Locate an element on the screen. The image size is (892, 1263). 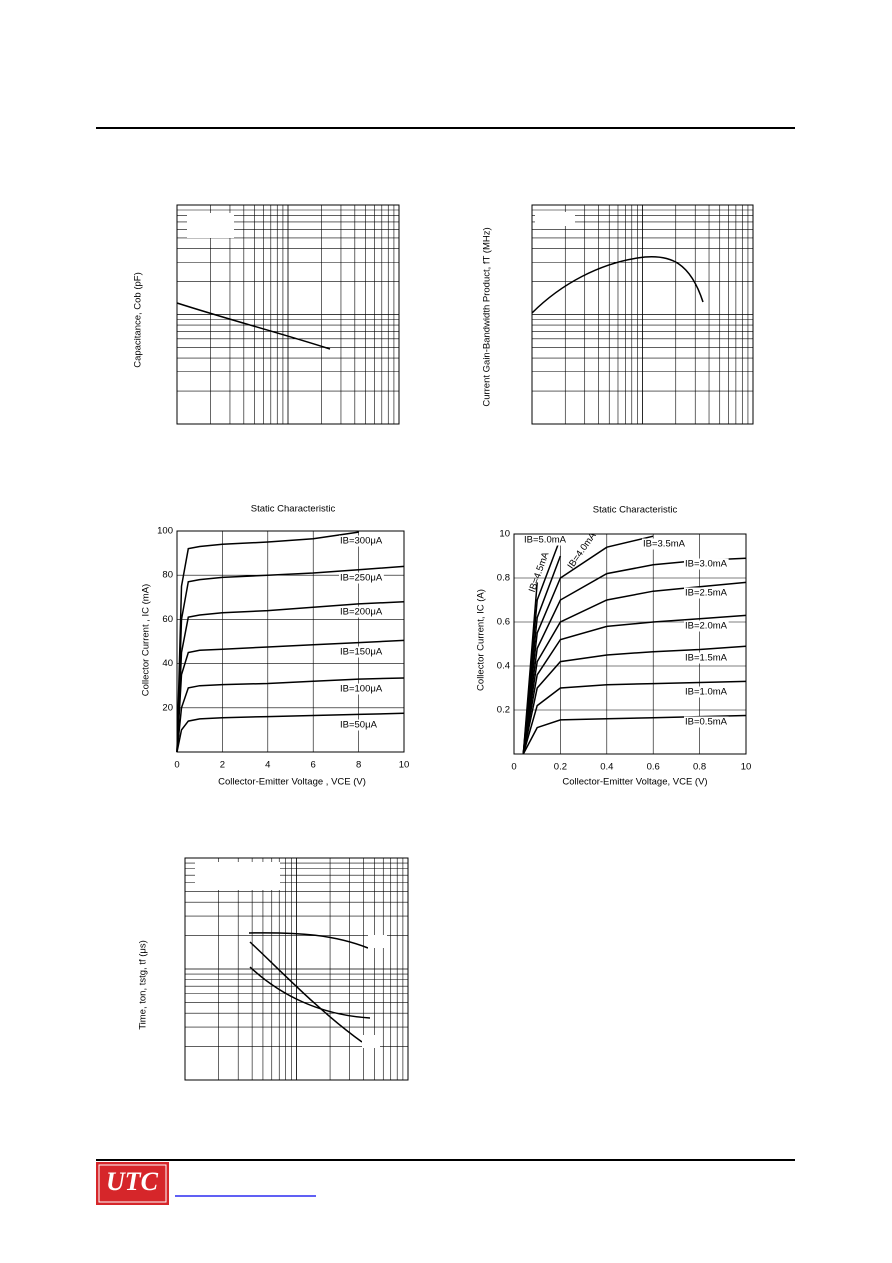
series-label: IB=3.0mA is located at coordinates (706, 564).